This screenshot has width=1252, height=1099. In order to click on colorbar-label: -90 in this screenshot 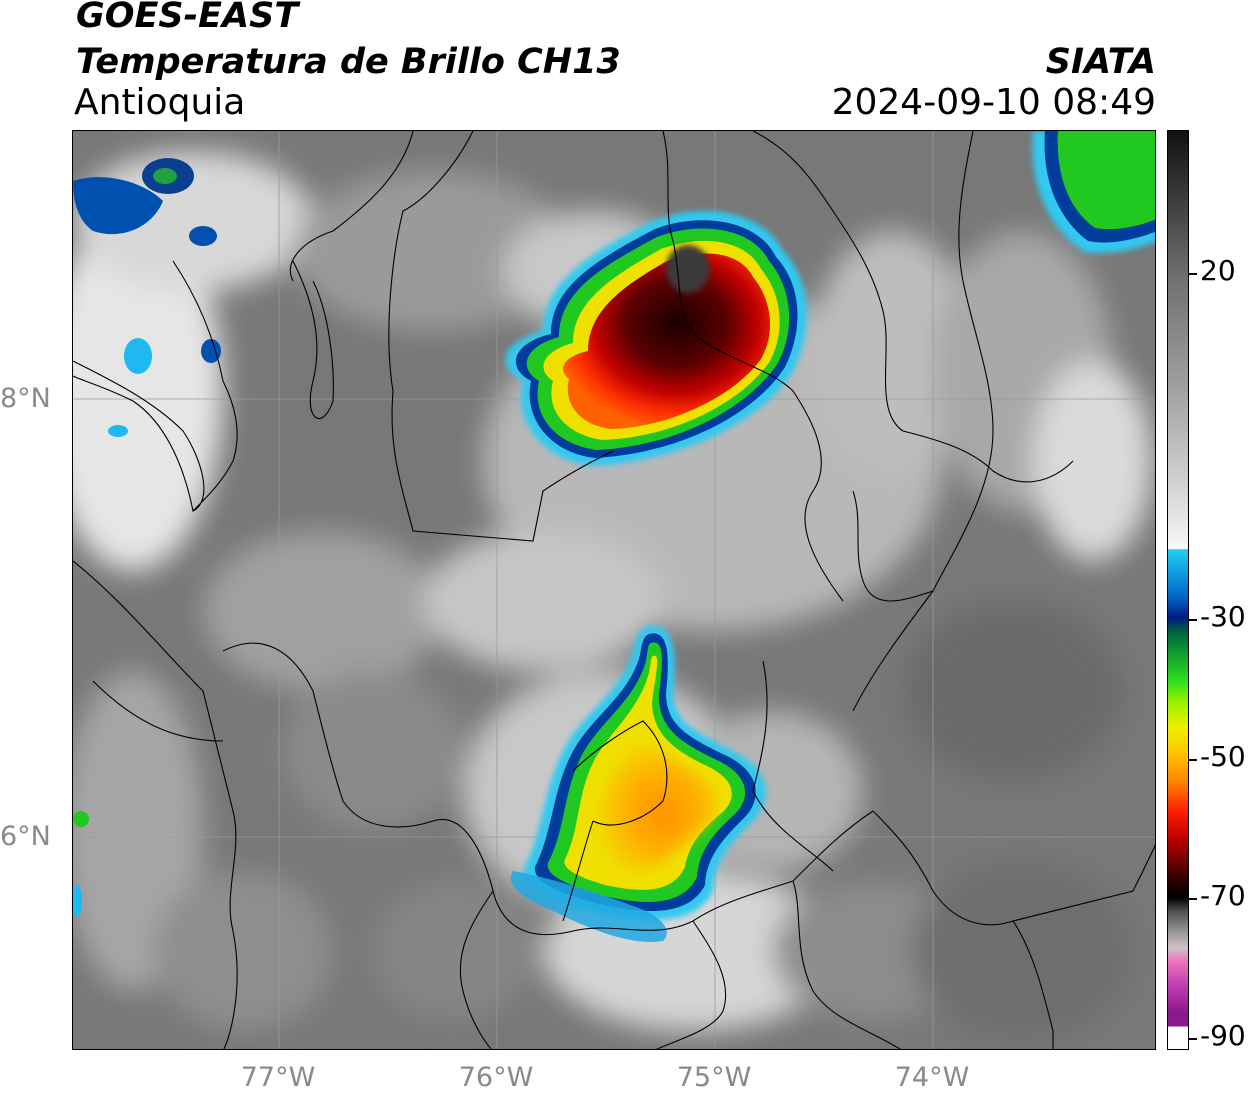, I will do `click(1223, 1035)`.